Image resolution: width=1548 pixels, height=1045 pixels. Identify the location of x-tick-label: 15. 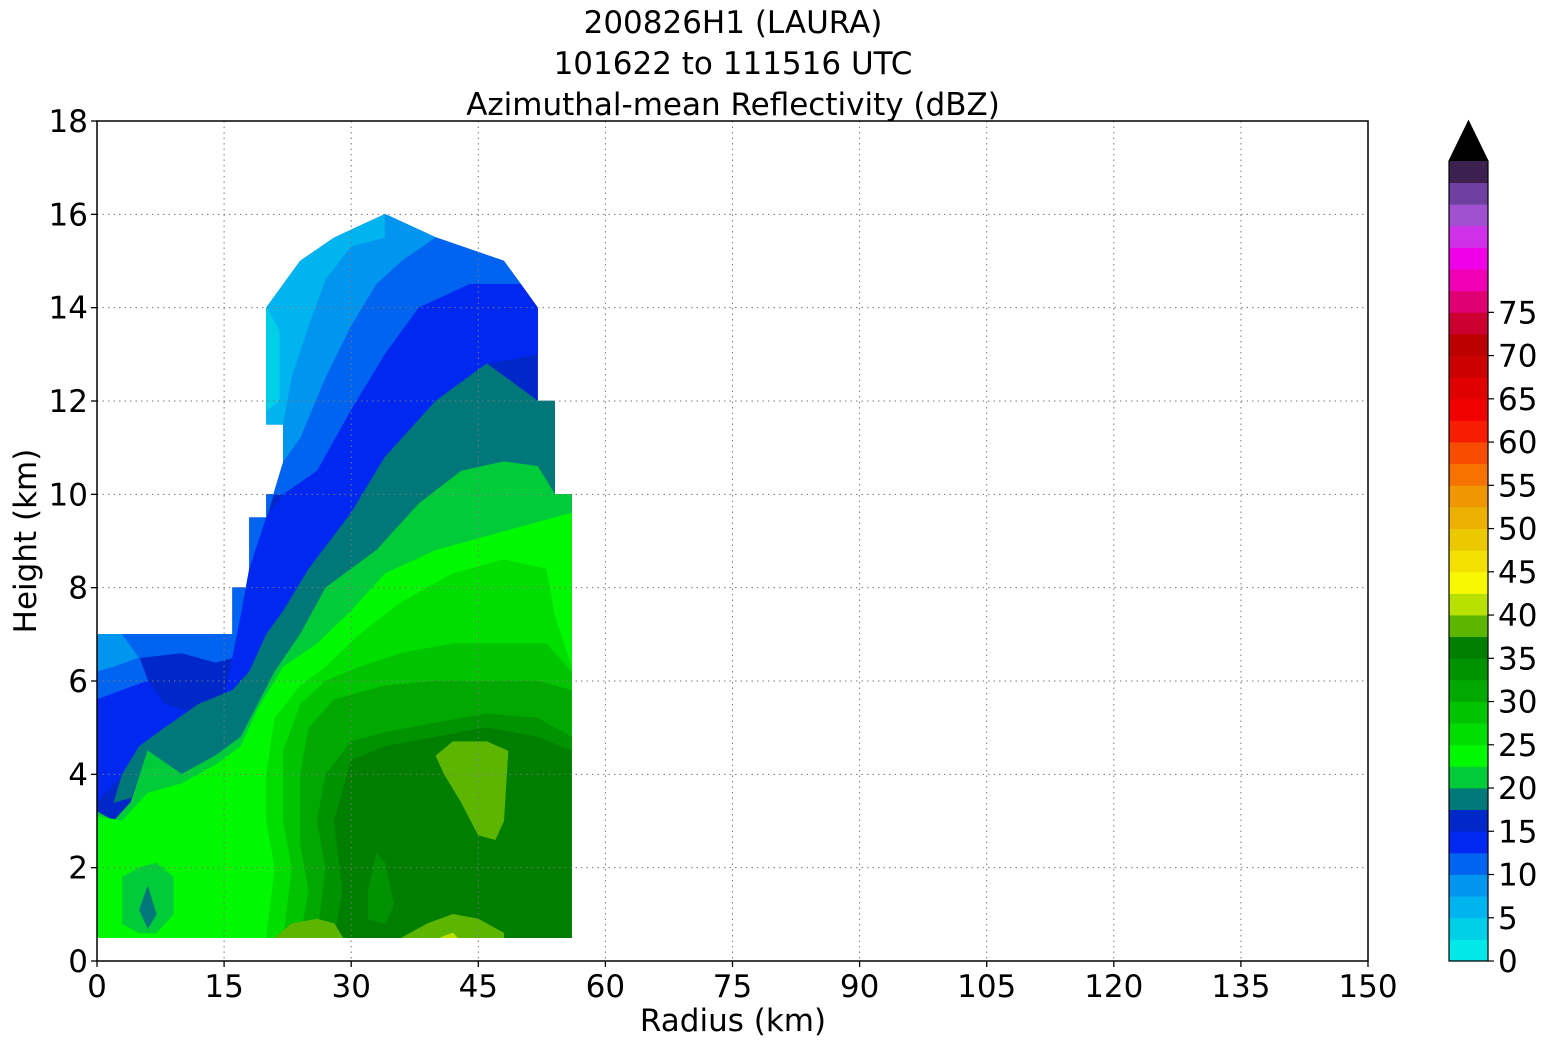
(223, 987).